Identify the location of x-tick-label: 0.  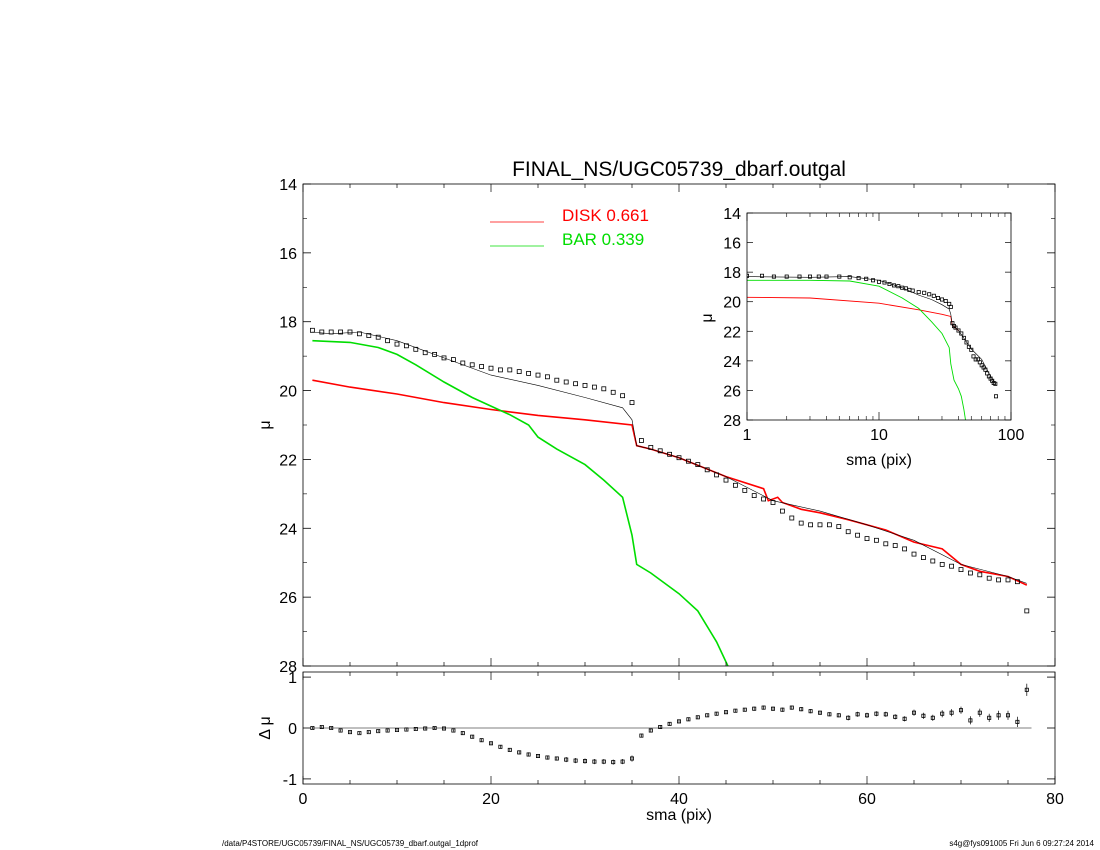
(303, 799).